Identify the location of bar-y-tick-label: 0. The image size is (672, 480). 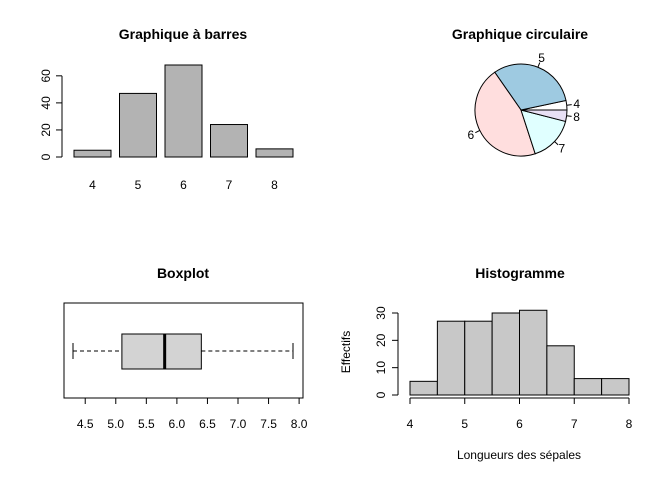
(46, 156).